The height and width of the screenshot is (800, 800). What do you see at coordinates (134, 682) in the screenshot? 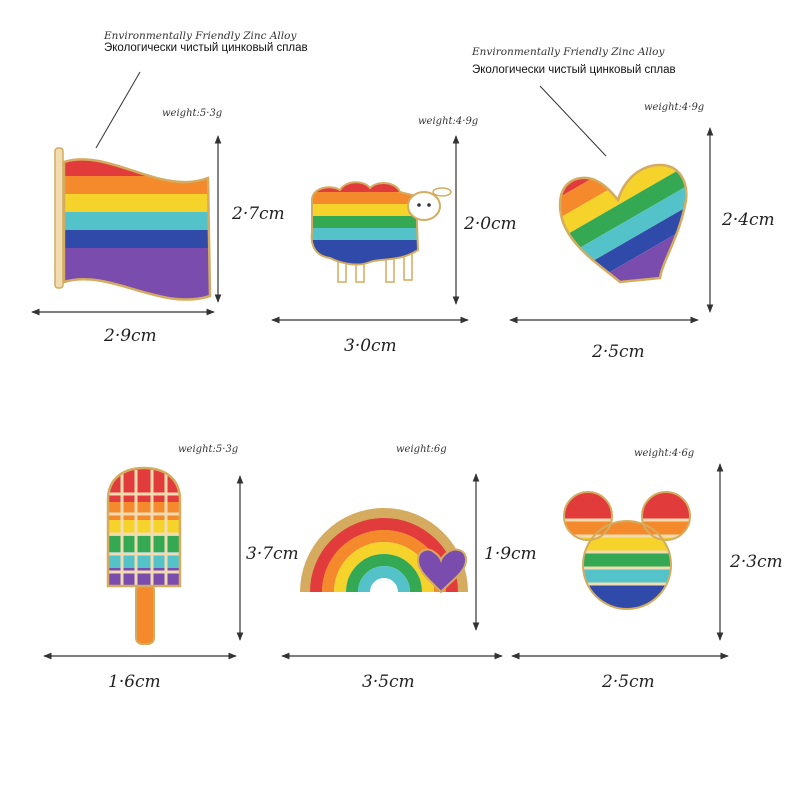
I see `width-label: 1·6cm` at bounding box center [134, 682].